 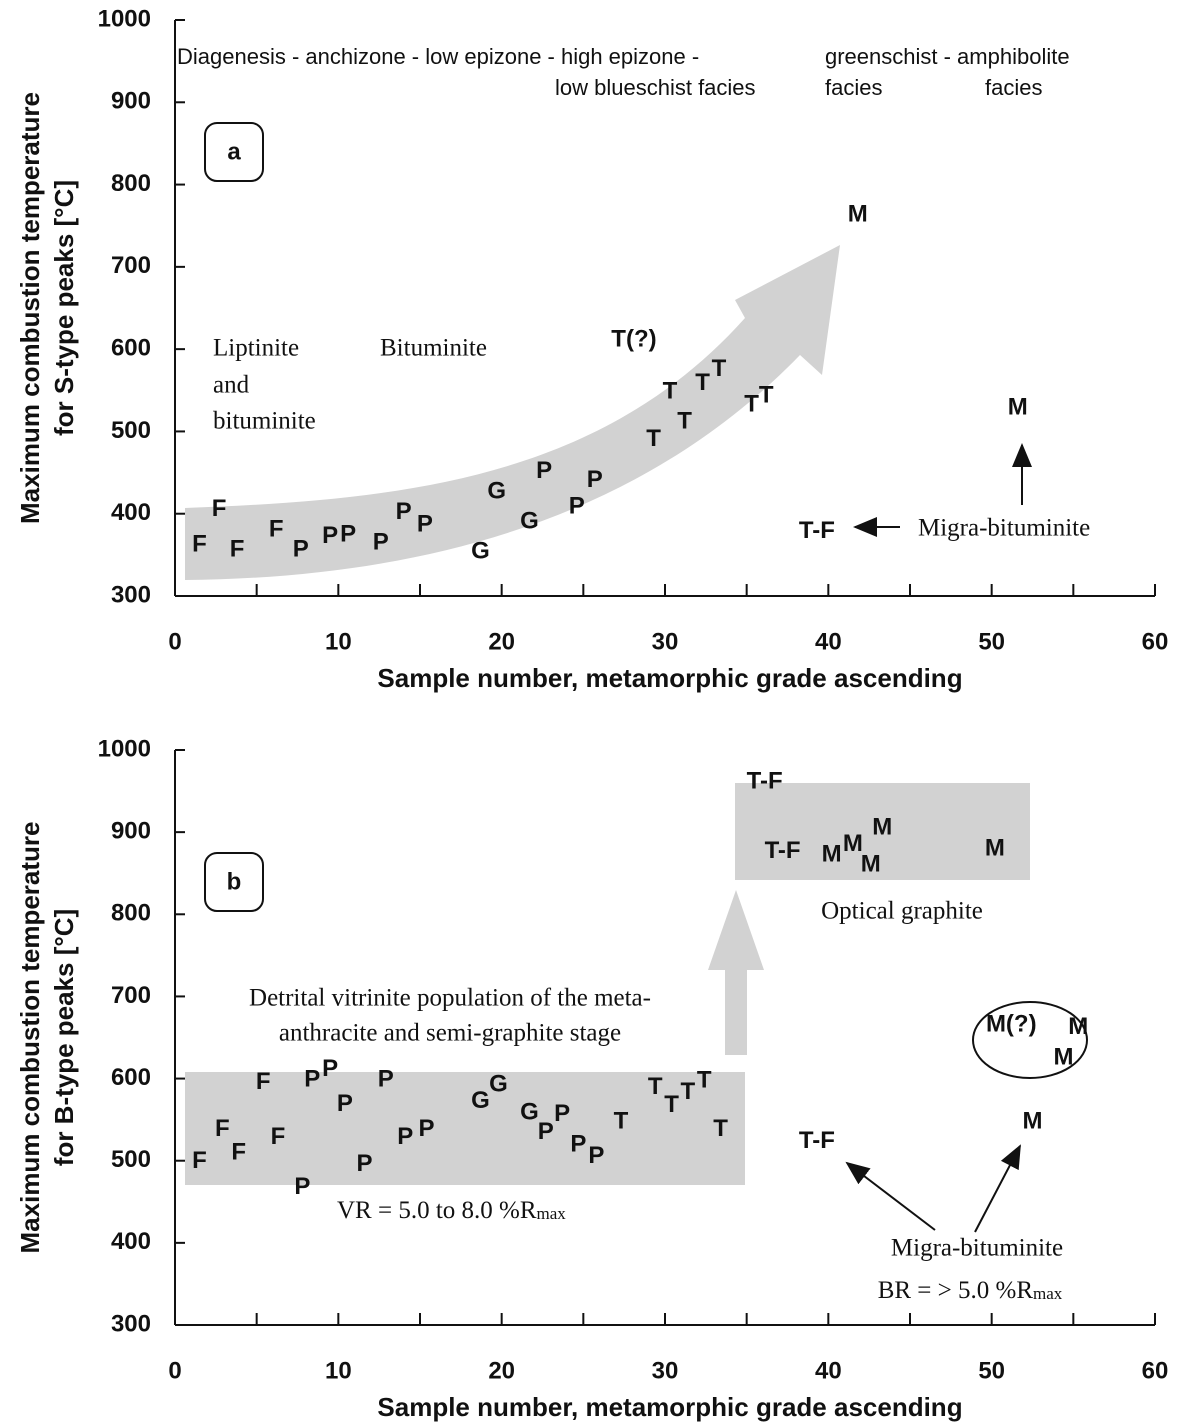 I want to click on pointer-arrow, so click(x=890, y=1196).